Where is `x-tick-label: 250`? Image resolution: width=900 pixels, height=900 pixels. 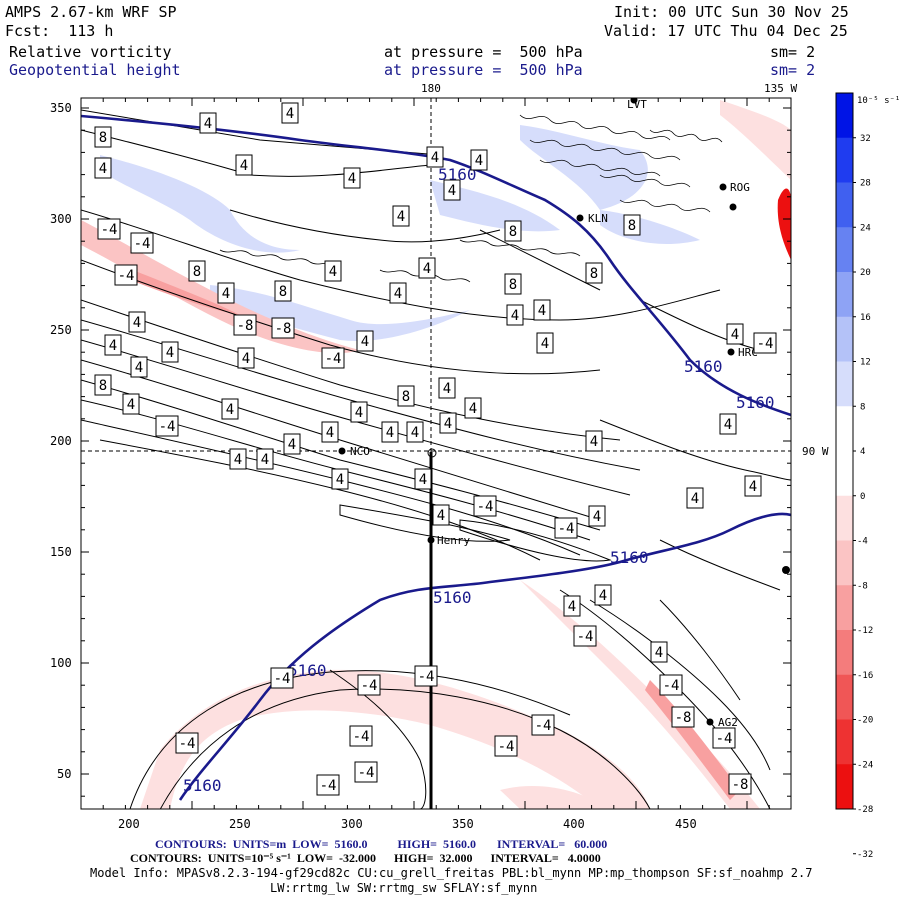
x-tick-label: 250 is located at coordinates (240, 824).